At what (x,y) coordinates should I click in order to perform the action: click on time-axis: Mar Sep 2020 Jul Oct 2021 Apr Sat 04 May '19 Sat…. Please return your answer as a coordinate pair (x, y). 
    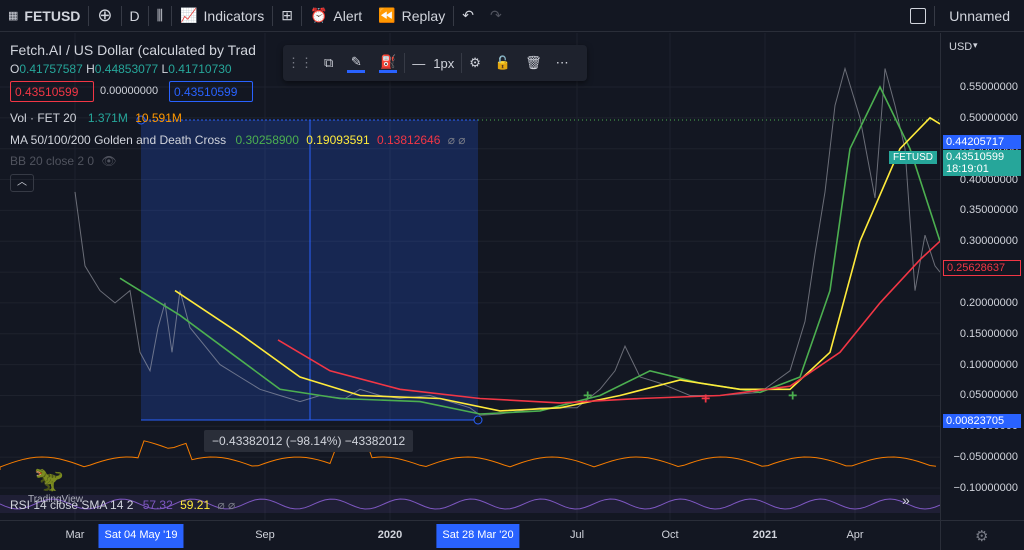
    Looking at the image, I should click on (470, 535).